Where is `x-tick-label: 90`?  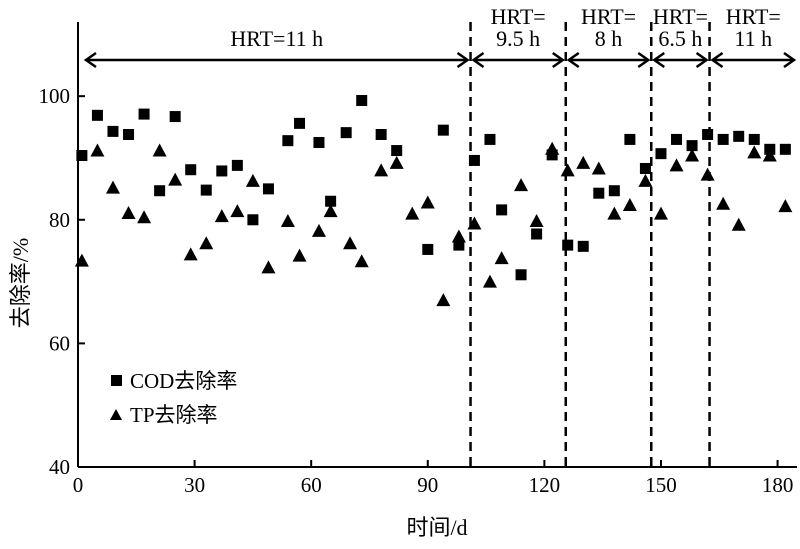 x-tick-label: 90 is located at coordinates (427, 485).